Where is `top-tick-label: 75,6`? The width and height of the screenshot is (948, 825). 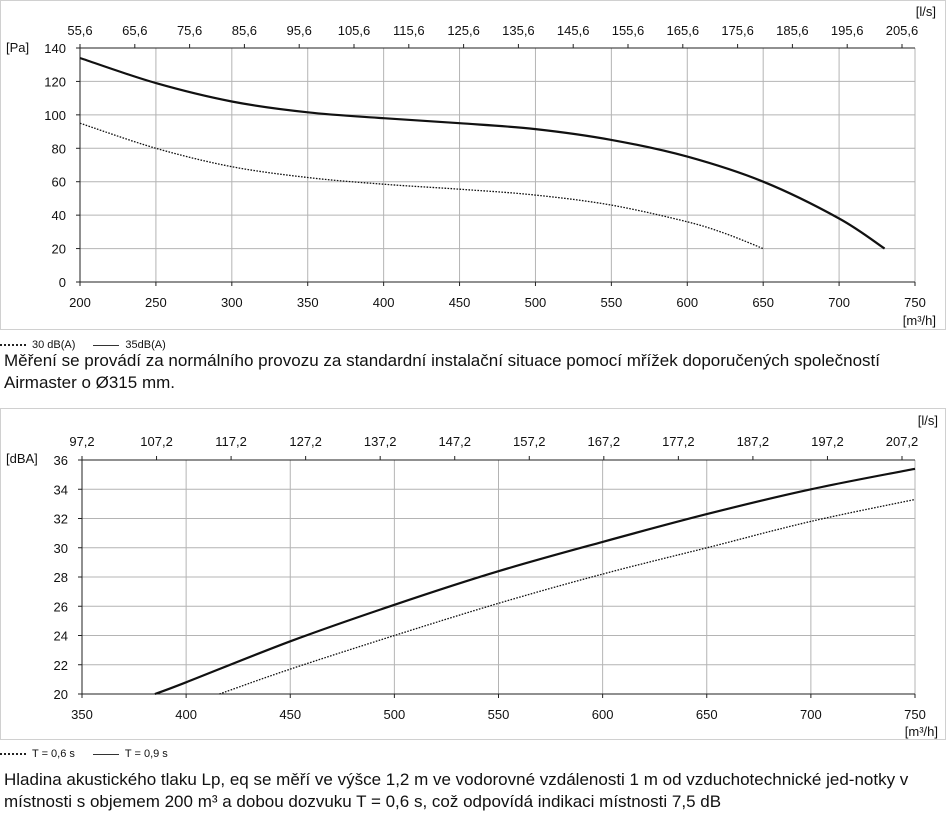
top-tick-label: 75,6 is located at coordinates (189, 30).